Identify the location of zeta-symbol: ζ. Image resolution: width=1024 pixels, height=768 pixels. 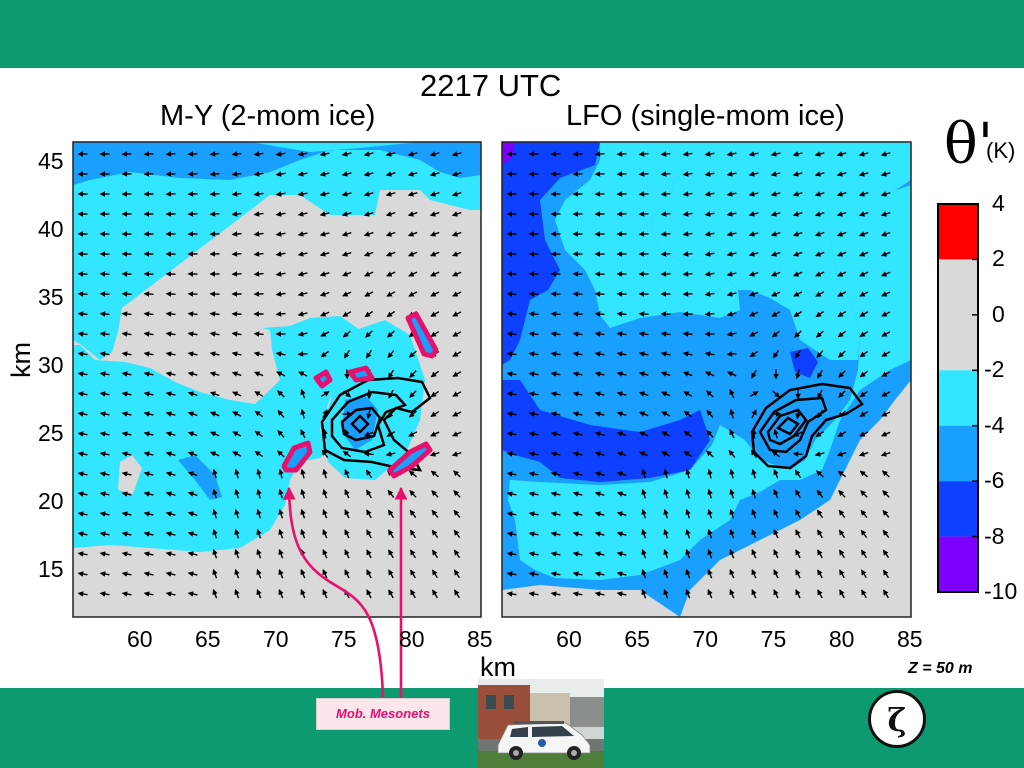
(897, 720).